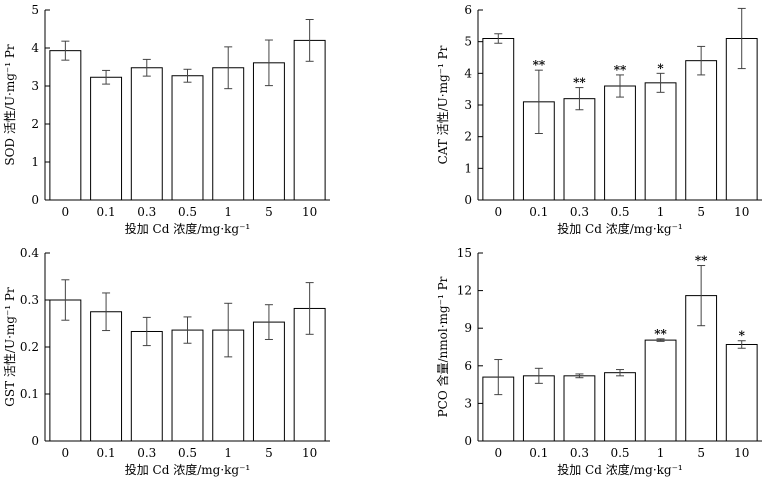 The image size is (771, 481). I want to click on bar-0.1, so click(538, 408).